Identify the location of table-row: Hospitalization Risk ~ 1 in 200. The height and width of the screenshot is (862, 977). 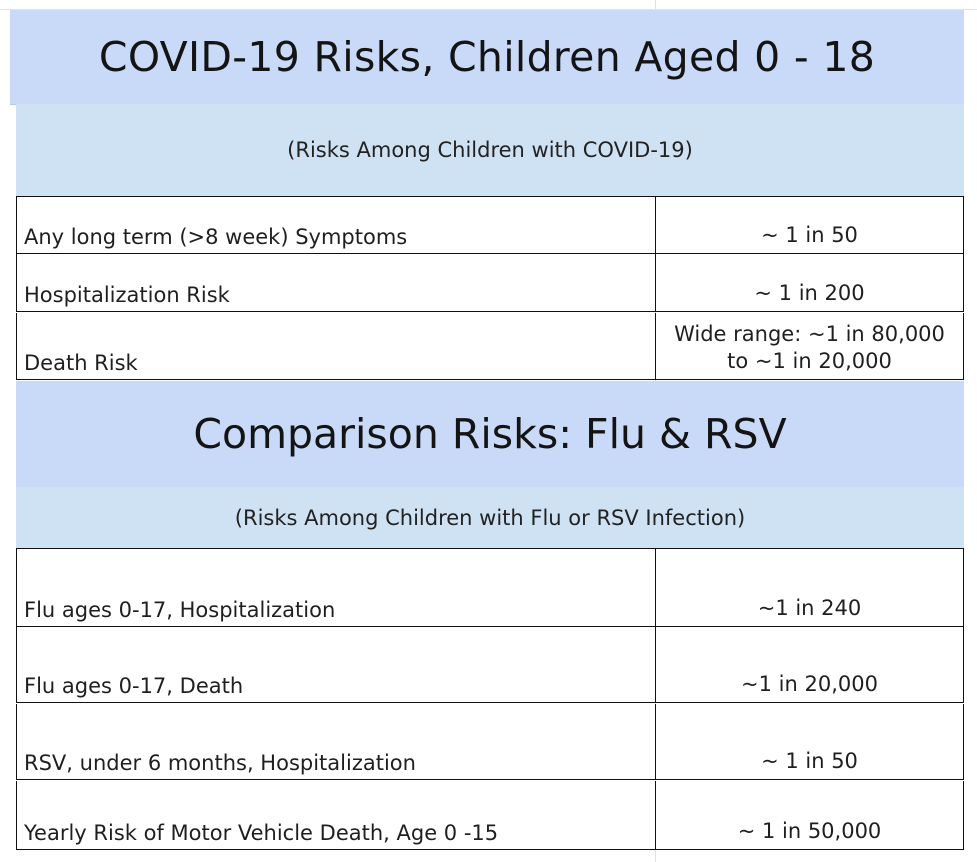
(490, 283).